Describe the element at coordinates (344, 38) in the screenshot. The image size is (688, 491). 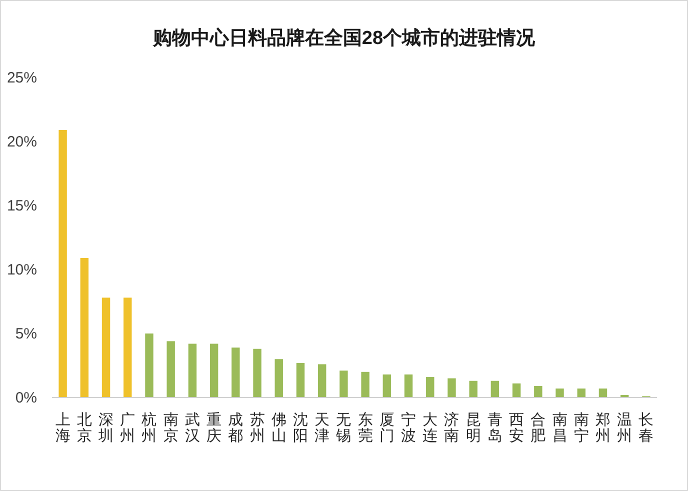
I see `title: 购物中心日料品牌在全国28个城市的进驻情况` at that location.